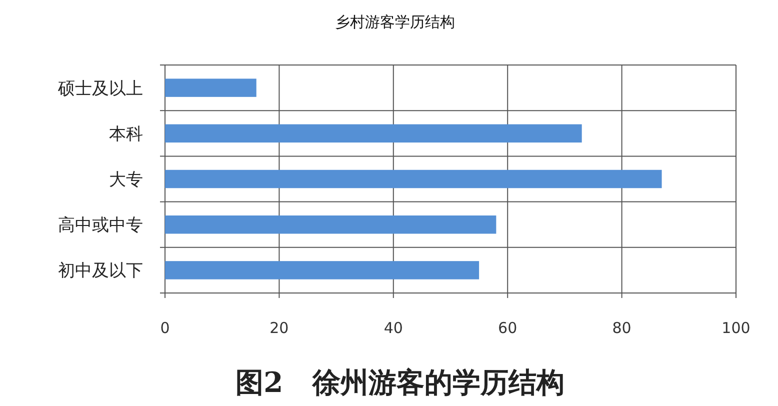  What do you see at coordinates (393, 328) in the screenshot?
I see `x-tick-label: 40` at bounding box center [393, 328].